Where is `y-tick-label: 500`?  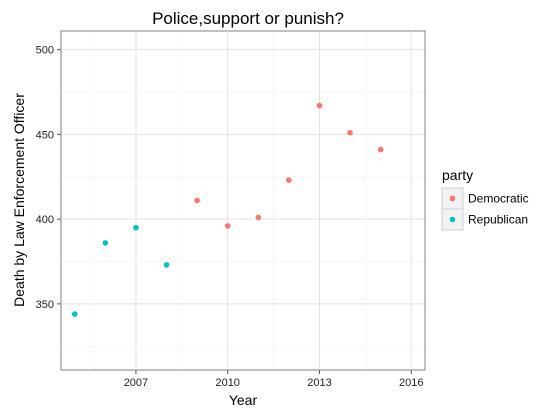
y-tick-label: 500 is located at coordinates (45, 51).